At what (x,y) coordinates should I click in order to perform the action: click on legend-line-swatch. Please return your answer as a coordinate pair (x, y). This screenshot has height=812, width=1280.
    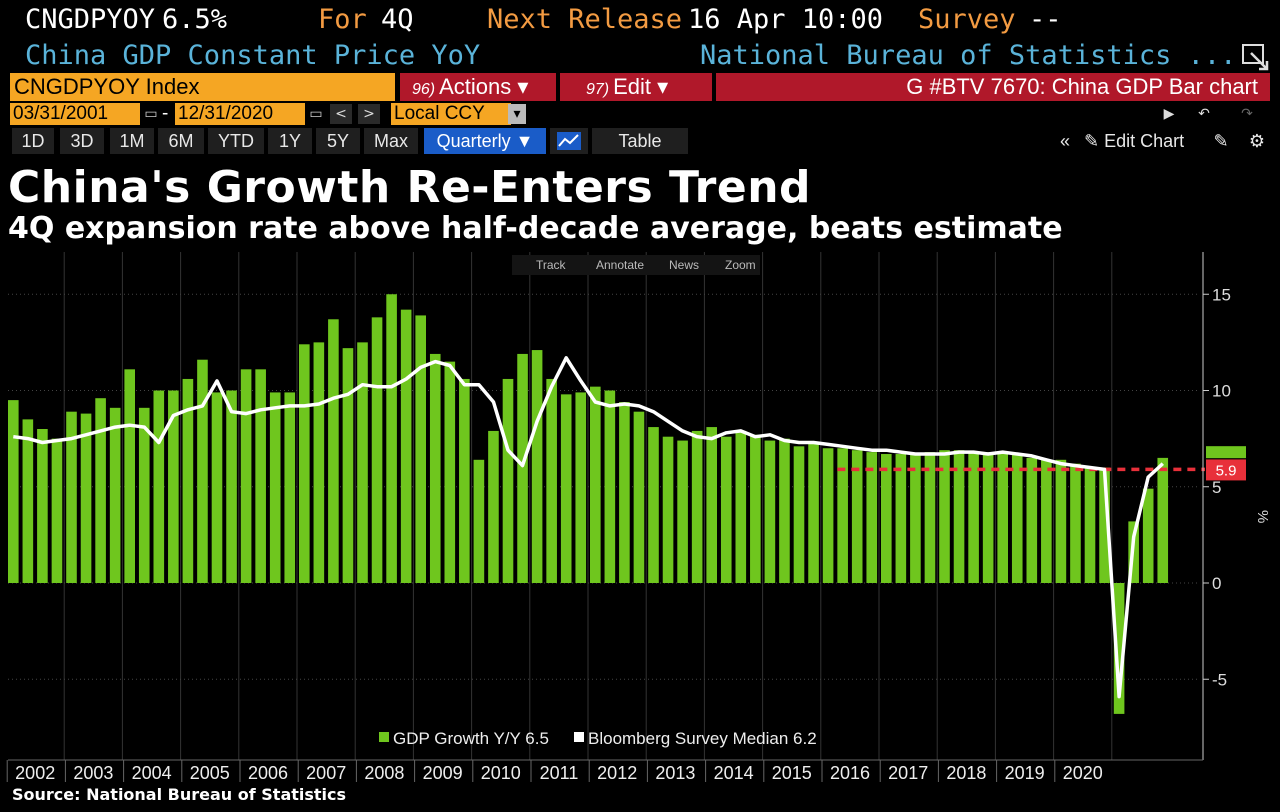
    Looking at the image, I should click on (579, 737).